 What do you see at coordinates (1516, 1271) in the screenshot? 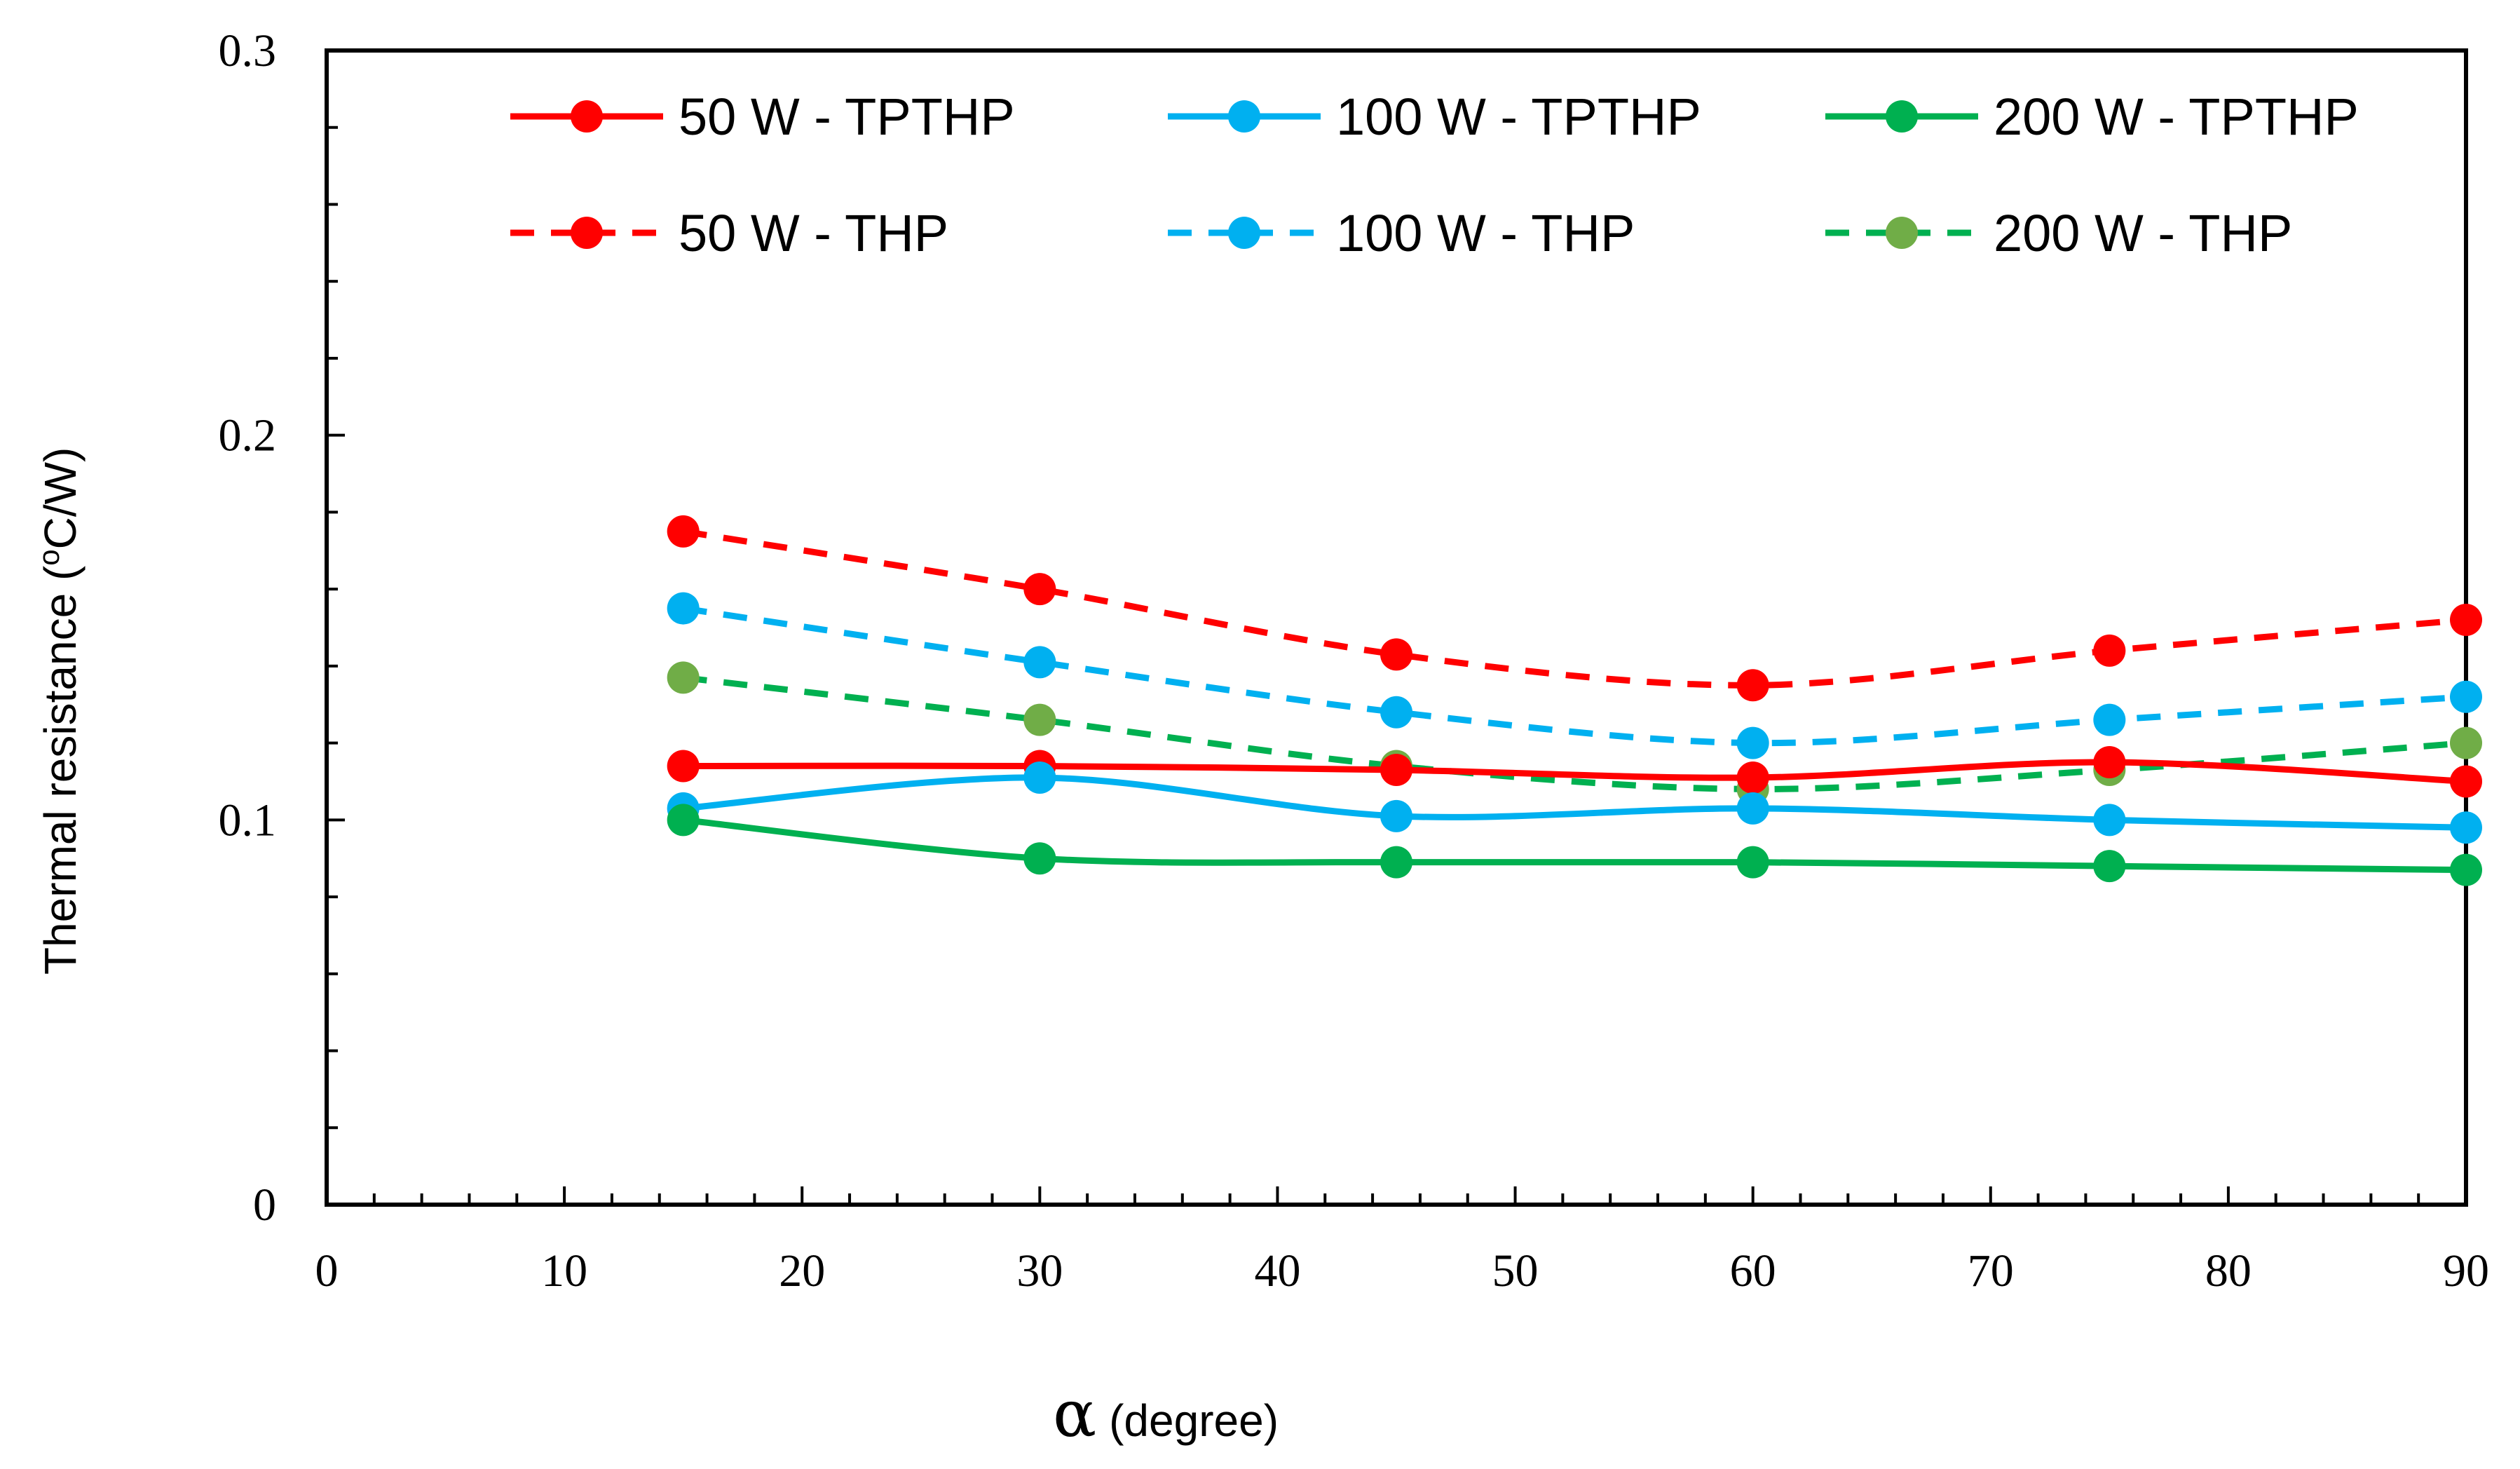
I see `x-tick-label: 50` at bounding box center [1516, 1271].